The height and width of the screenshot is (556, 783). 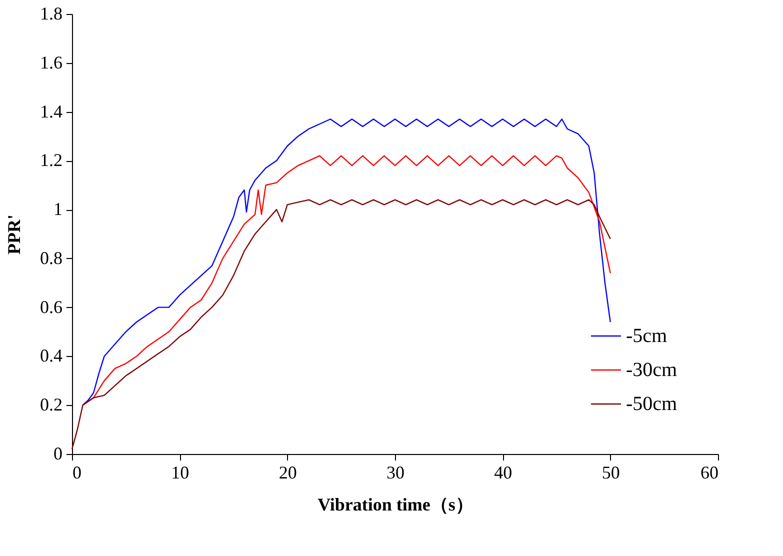 What do you see at coordinates (652, 404) in the screenshot?
I see `legend-label: -50cm` at bounding box center [652, 404].